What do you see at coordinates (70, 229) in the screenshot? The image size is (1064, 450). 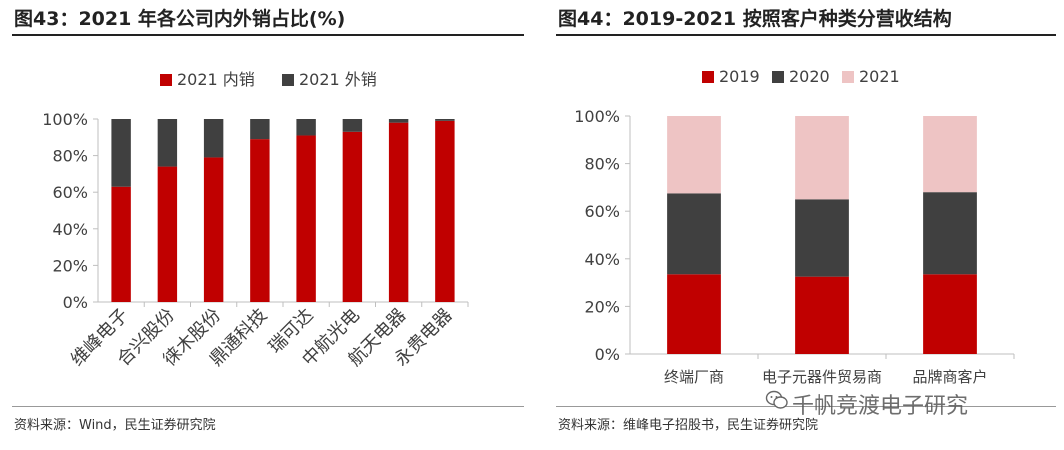 I see `left-y-tick-label: 40%` at bounding box center [70, 229].